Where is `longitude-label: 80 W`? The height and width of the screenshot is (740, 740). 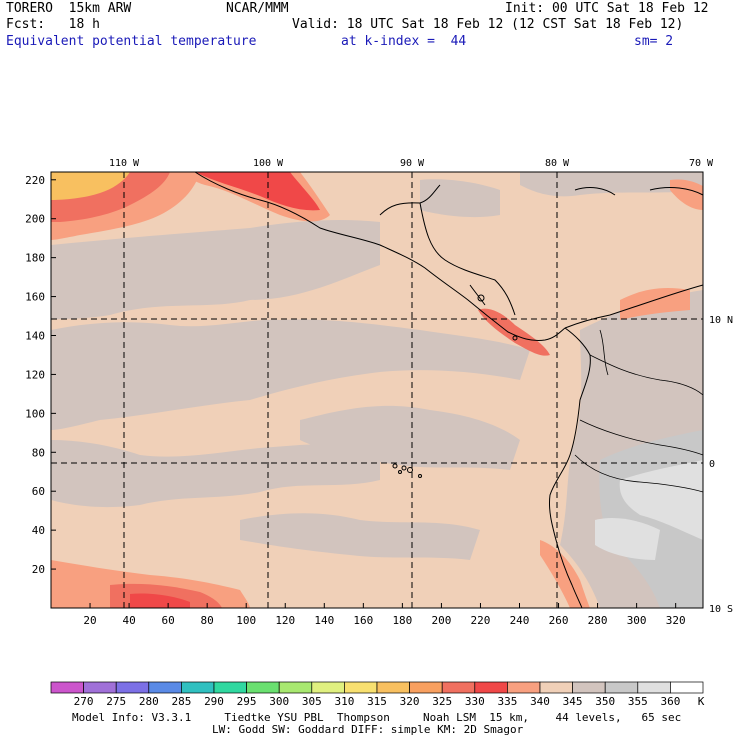
longitude-label: 80 W is located at coordinates (557, 163).